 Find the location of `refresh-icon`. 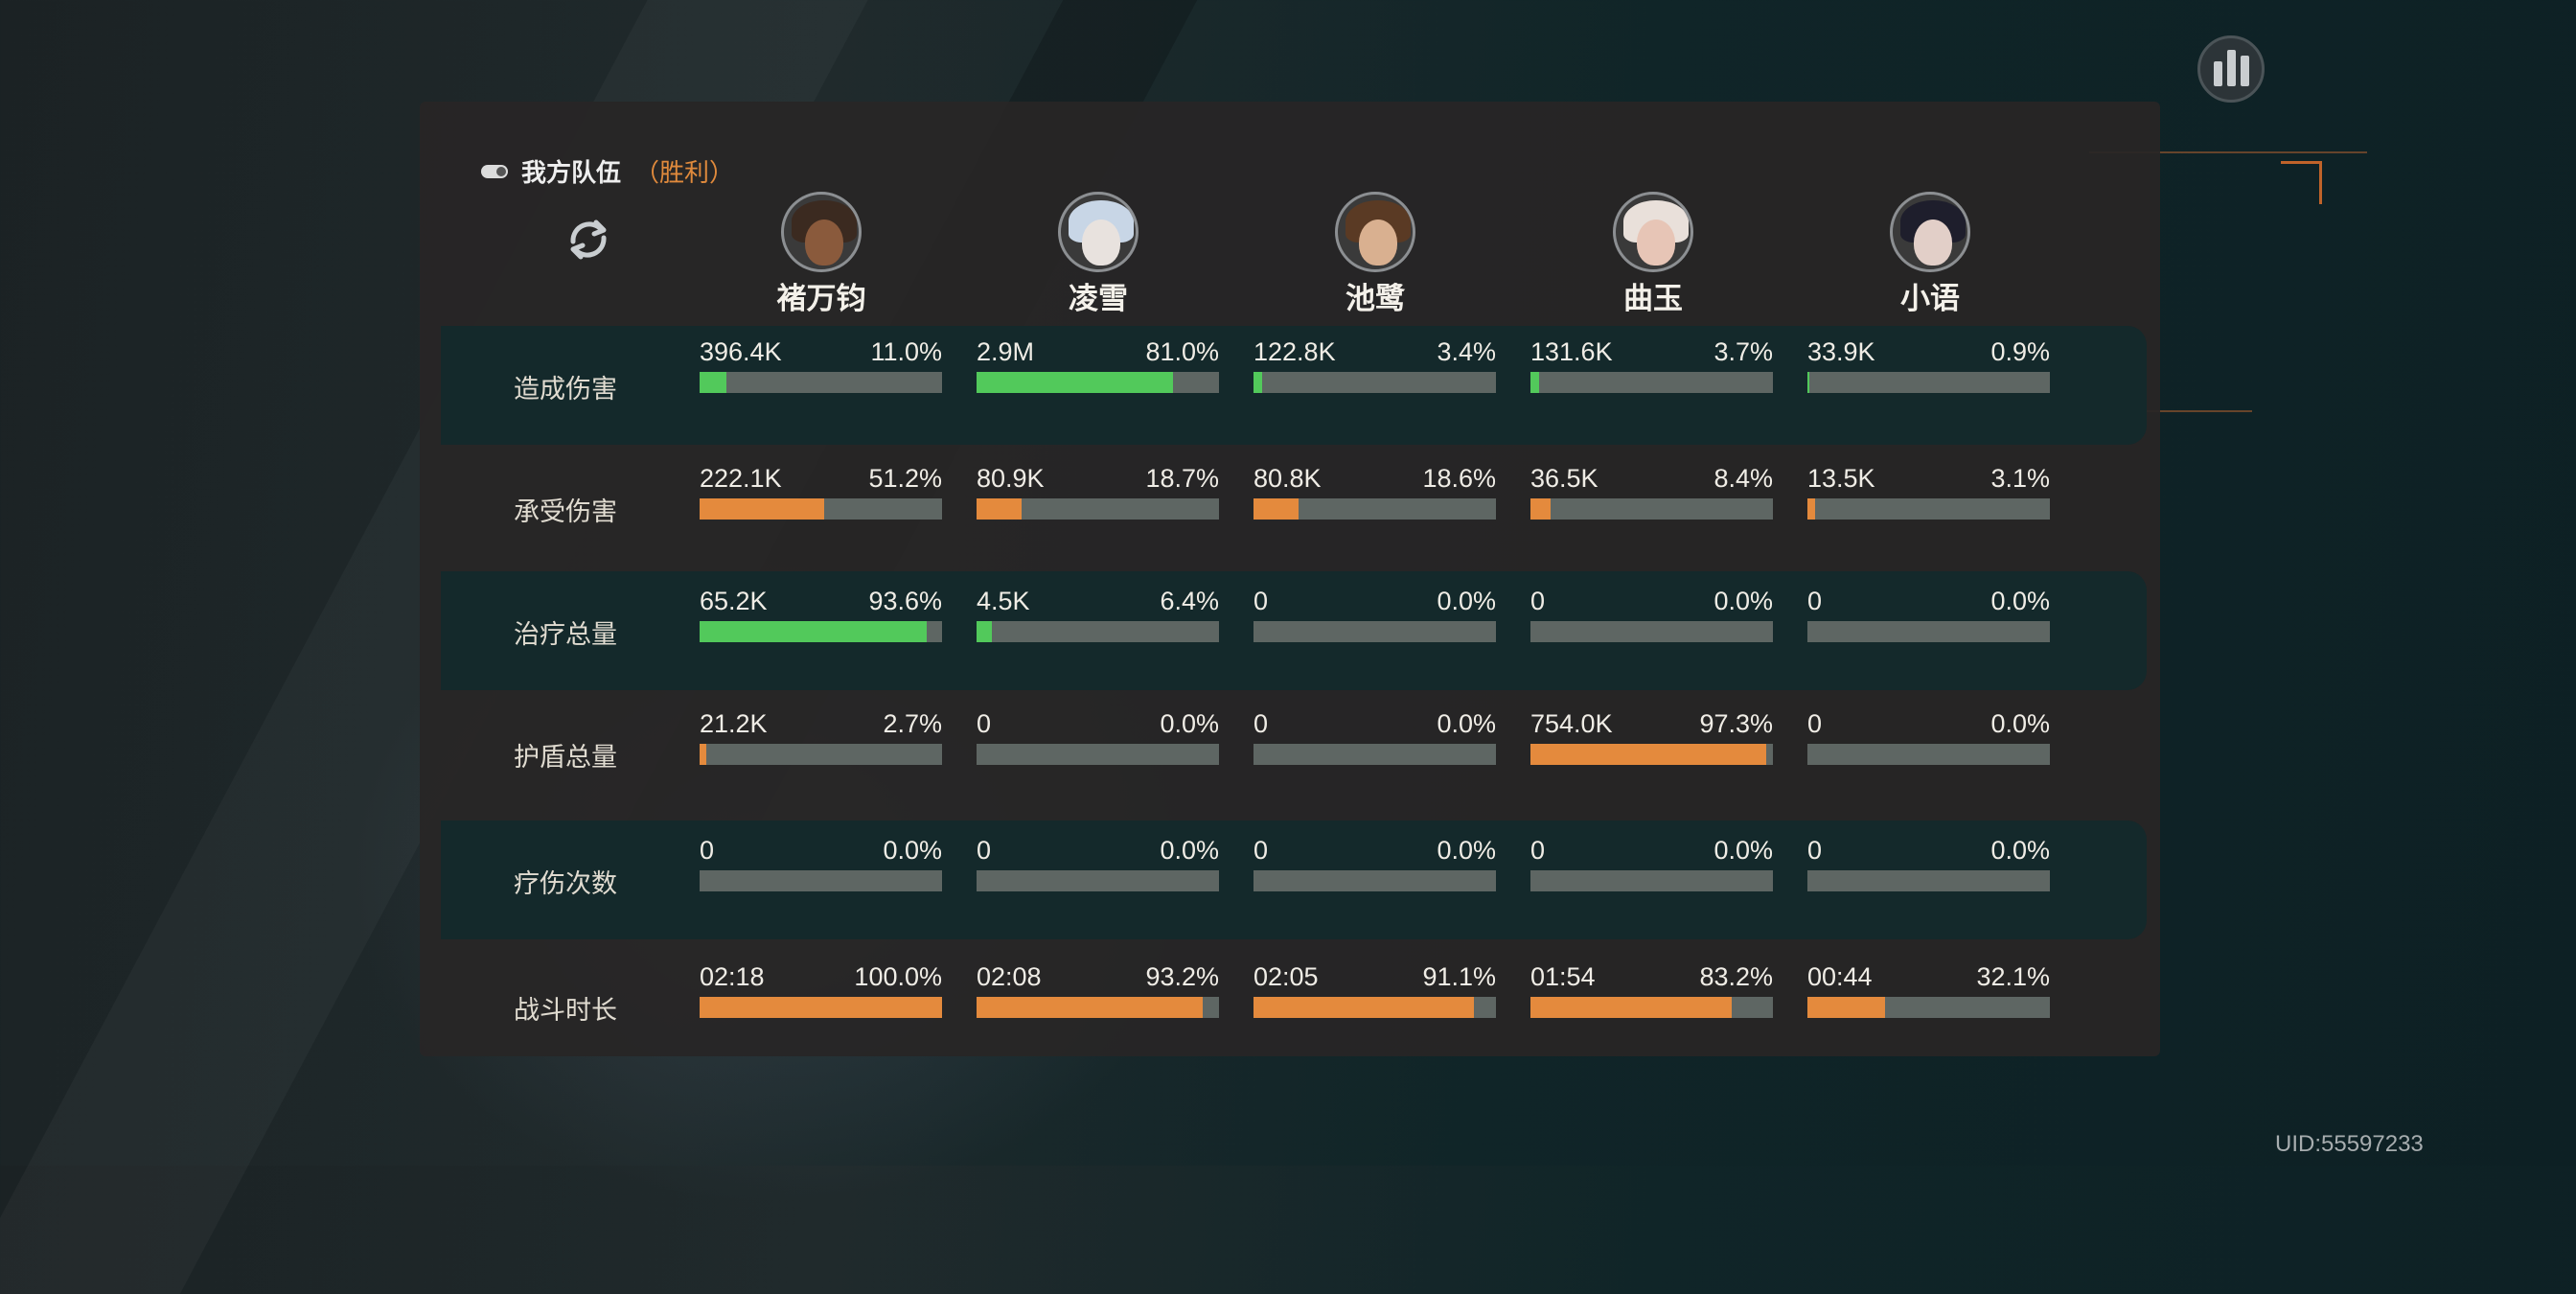

refresh-icon is located at coordinates (588, 239).